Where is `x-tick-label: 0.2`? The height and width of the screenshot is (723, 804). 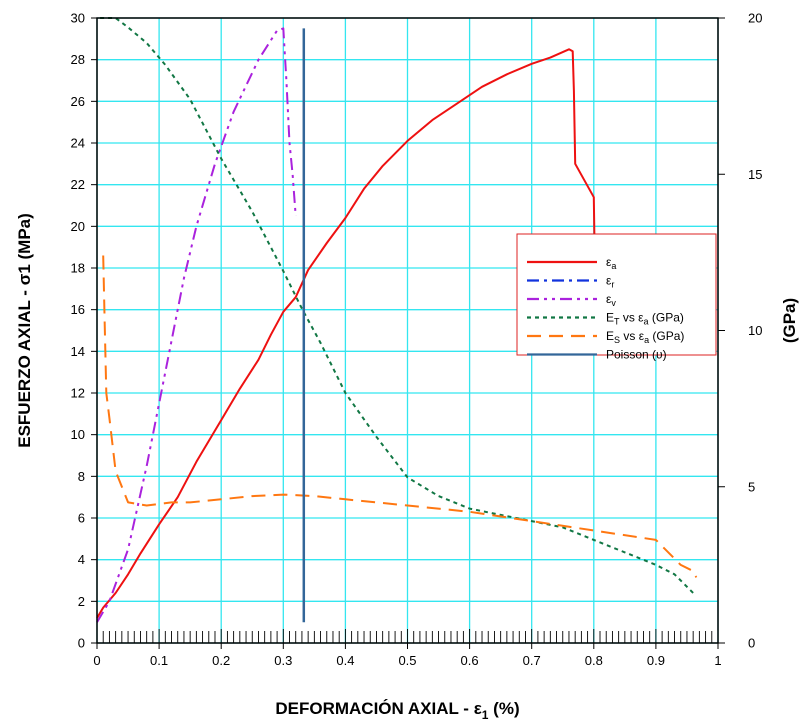 x-tick-label: 0.2 is located at coordinates (221, 660).